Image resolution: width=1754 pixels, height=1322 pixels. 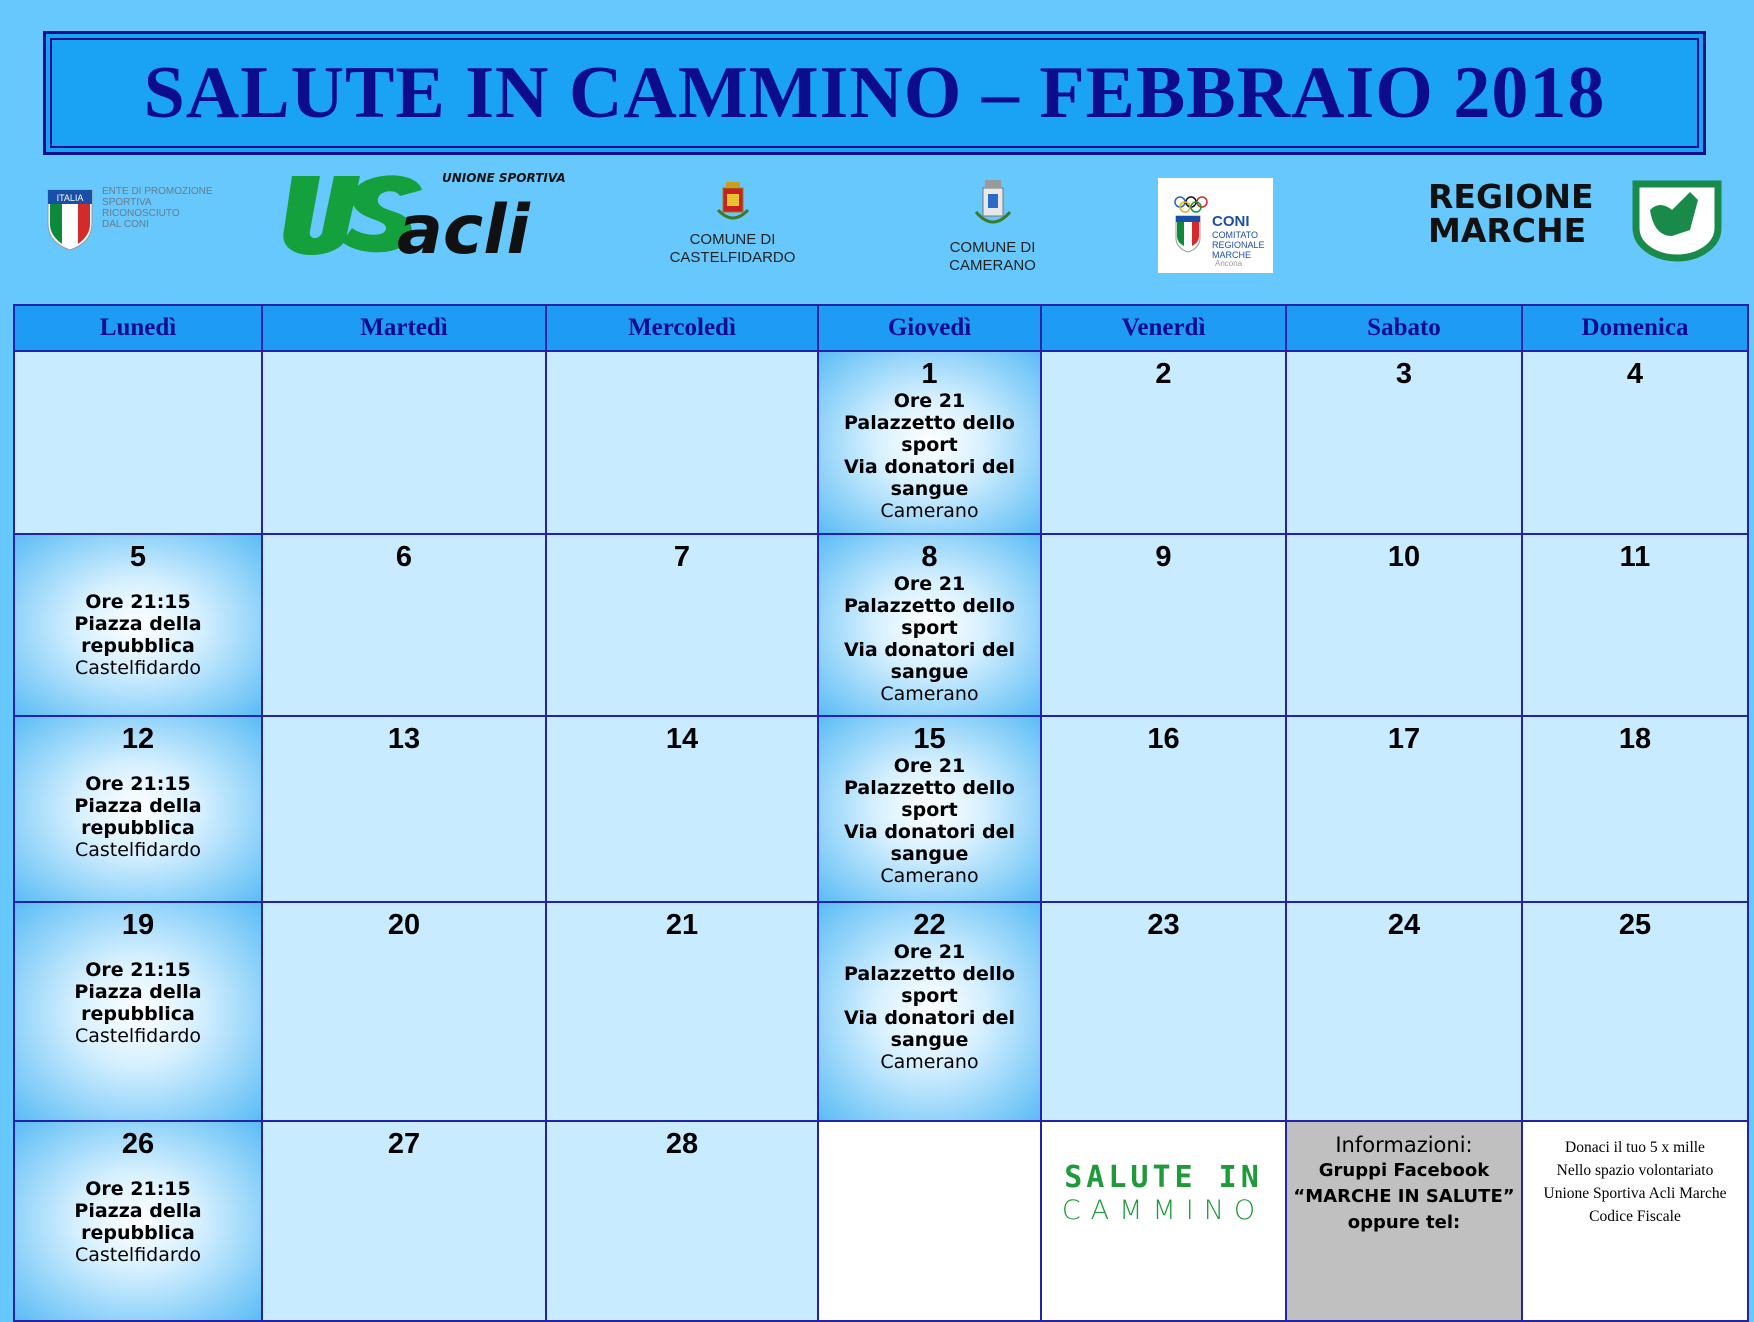 I want to click on day-header: Lunedì, so click(x=138, y=328).